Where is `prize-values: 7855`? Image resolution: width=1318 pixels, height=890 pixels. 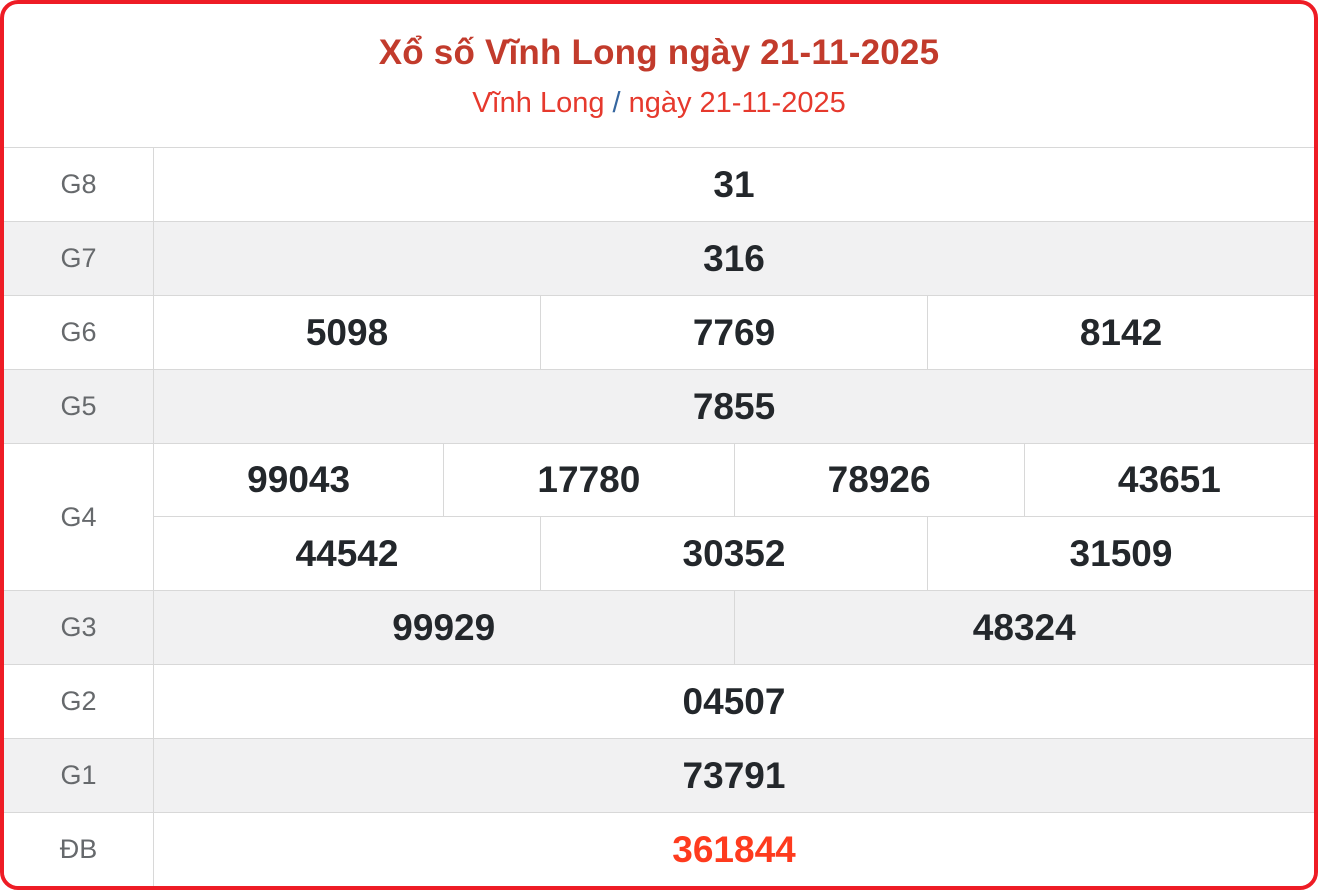 prize-values: 7855 is located at coordinates (734, 406).